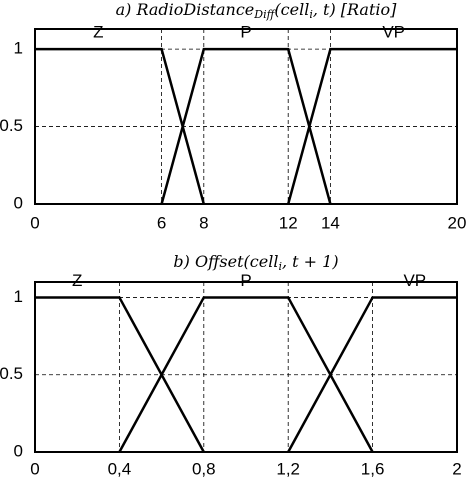 The height and width of the screenshot is (481, 474). Describe the element at coordinates (291, 9) in the screenshot. I see `title-part: (cell` at that location.